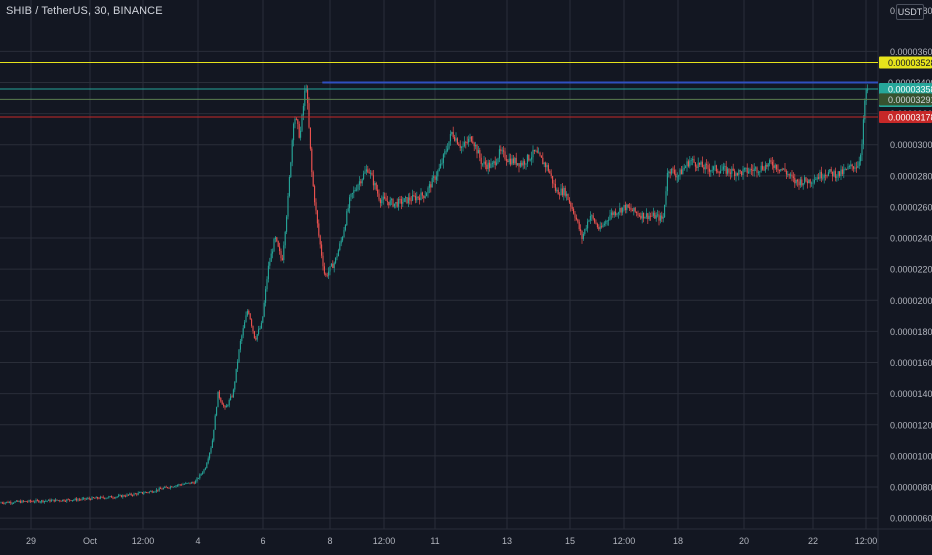 This screenshot has height=555, width=932. What do you see at coordinates (439, 90) in the screenshot?
I see `horizontal-lines` at bounding box center [439, 90].